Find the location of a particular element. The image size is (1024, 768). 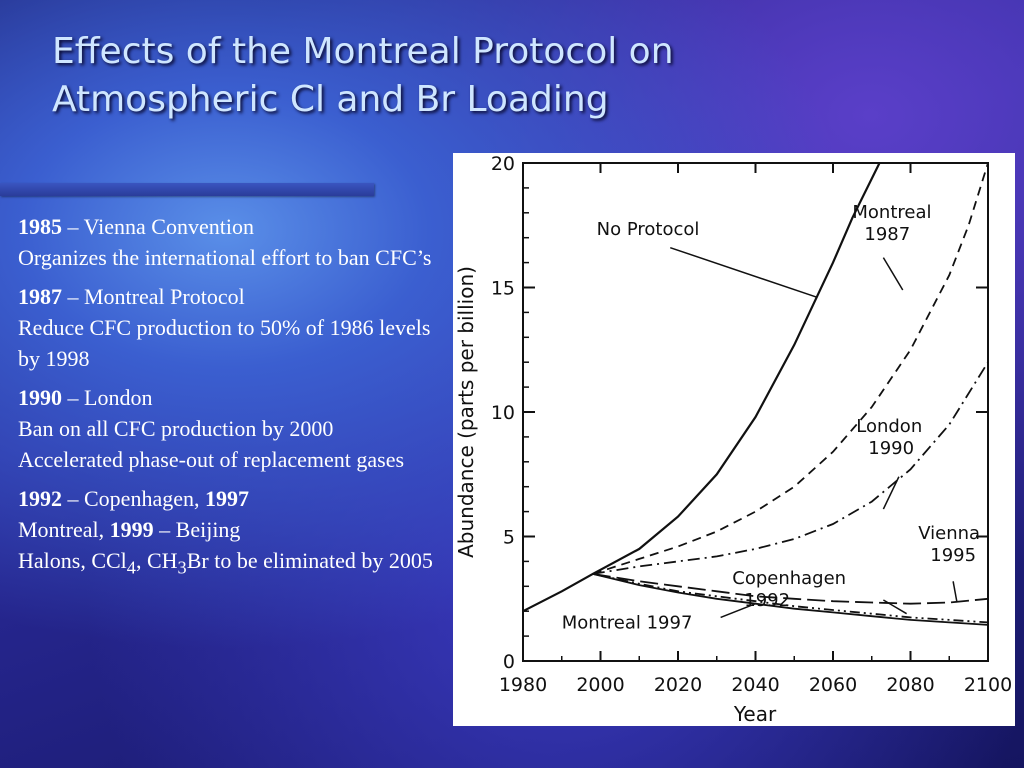

annotation-london-1990: London is located at coordinates (889, 426).